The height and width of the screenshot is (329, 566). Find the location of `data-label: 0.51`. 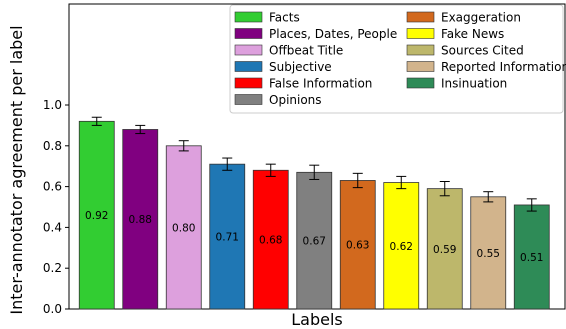

data-label: 0.51 is located at coordinates (531, 258).